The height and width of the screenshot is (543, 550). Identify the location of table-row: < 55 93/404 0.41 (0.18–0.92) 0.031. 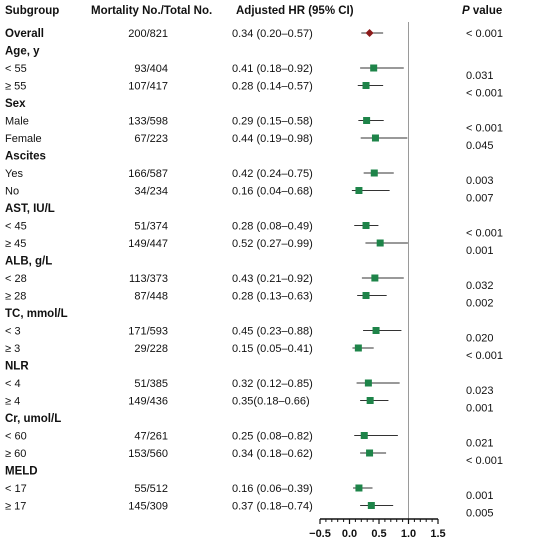
(249, 72).